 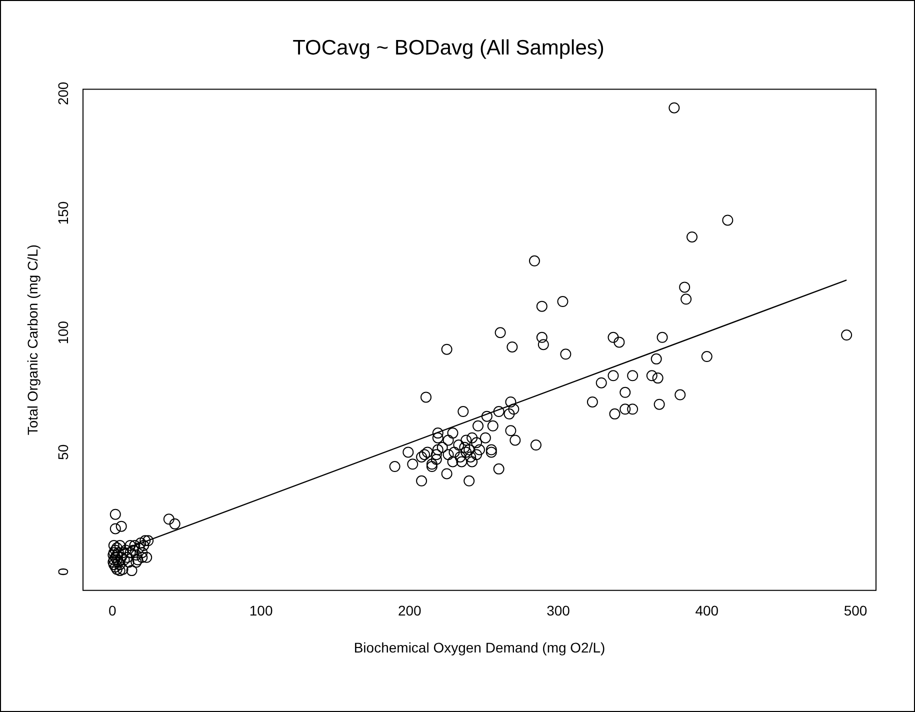 I want to click on y-tick-label: 0, so click(x=62, y=572).